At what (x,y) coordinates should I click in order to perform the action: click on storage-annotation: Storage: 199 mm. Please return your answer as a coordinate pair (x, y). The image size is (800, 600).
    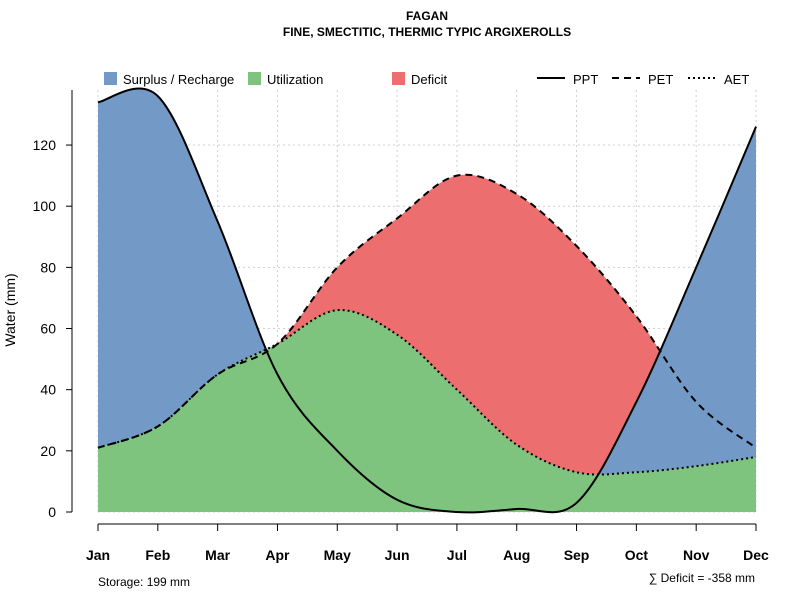
    Looking at the image, I should click on (144, 582).